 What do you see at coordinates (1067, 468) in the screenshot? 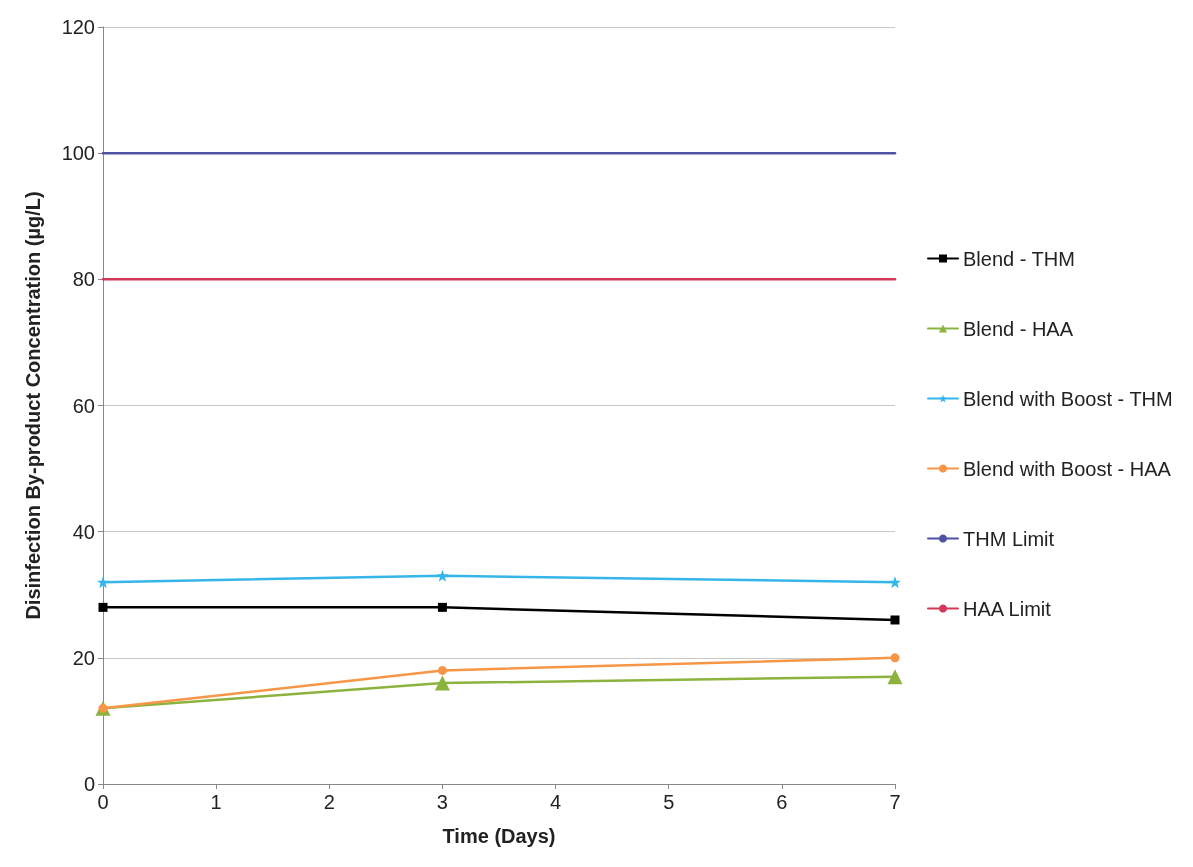
I see `legend-label: Blend with Boost - HAA` at bounding box center [1067, 468].